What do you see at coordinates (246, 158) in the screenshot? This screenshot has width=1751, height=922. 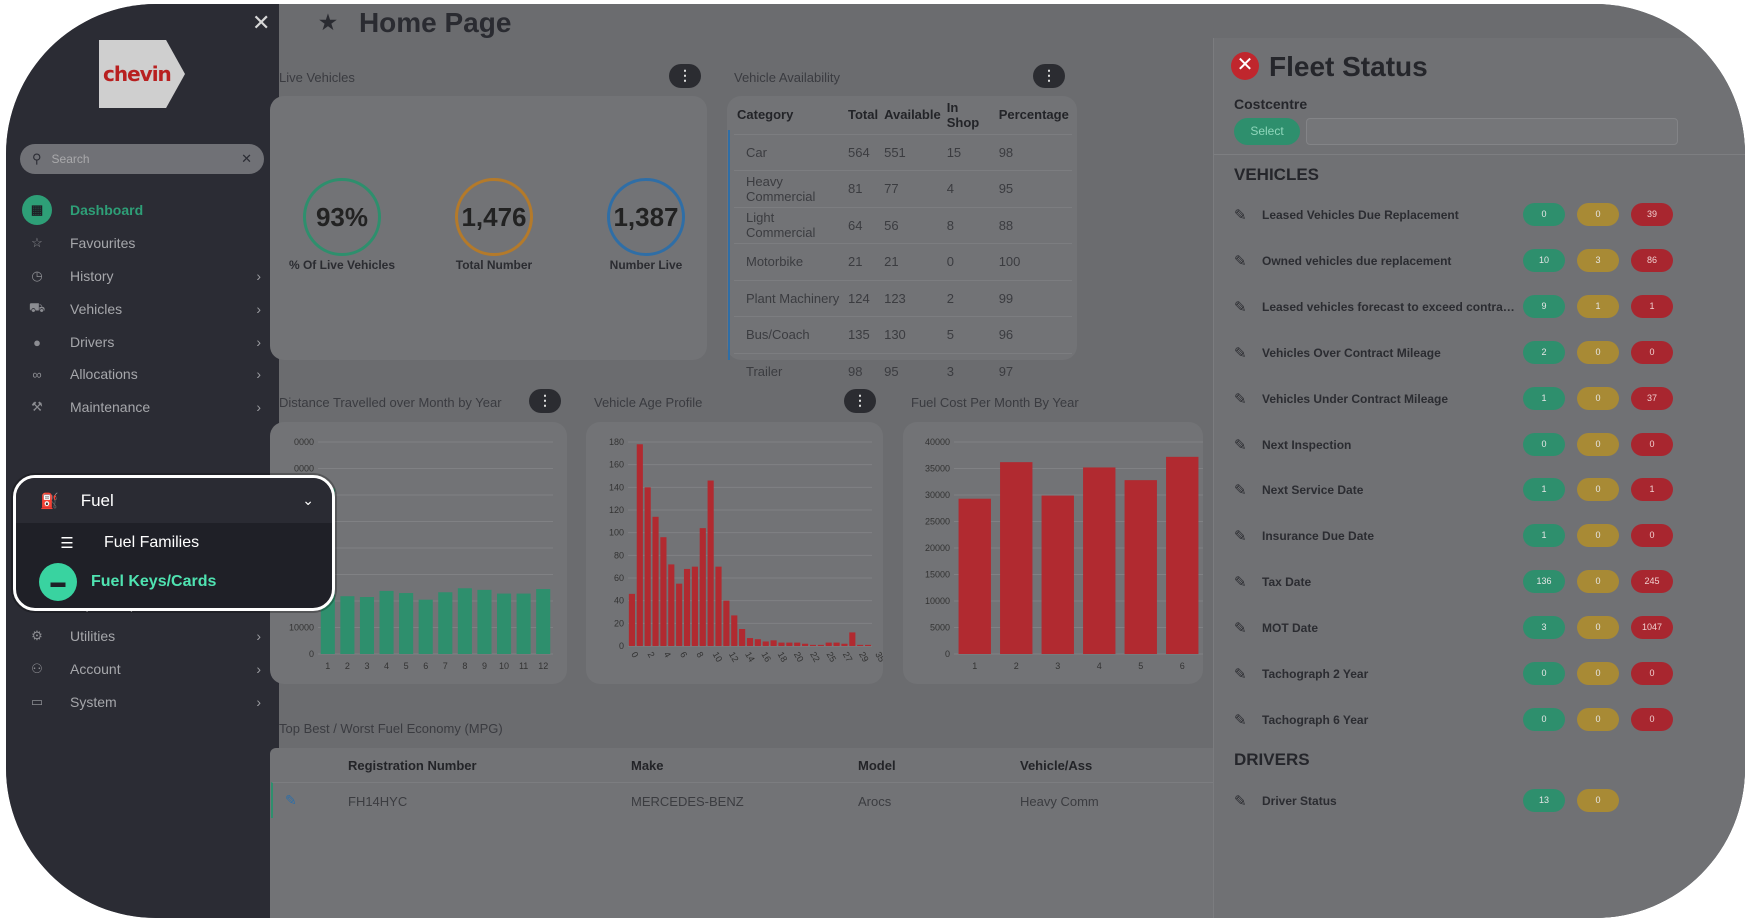 I see `clear-search-icon: ✕` at bounding box center [246, 158].